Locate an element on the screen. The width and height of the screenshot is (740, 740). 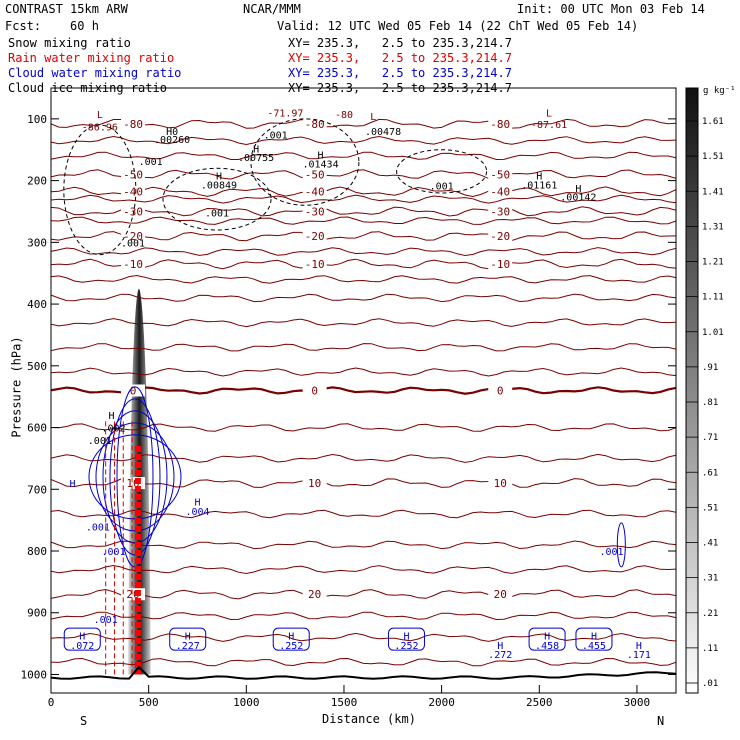
extremum-label: .002 is located at coordinates (113, 429).